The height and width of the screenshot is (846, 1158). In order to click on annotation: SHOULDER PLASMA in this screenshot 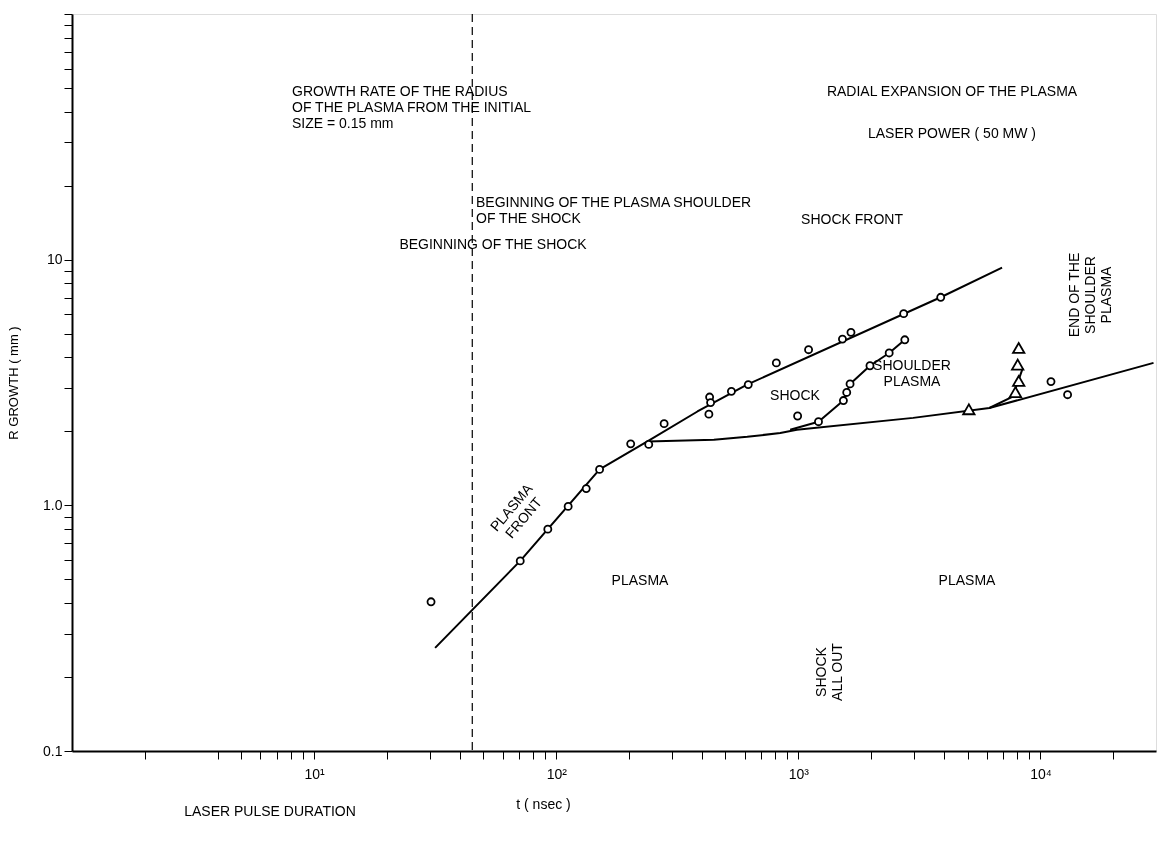, I will do `click(912, 373)`.